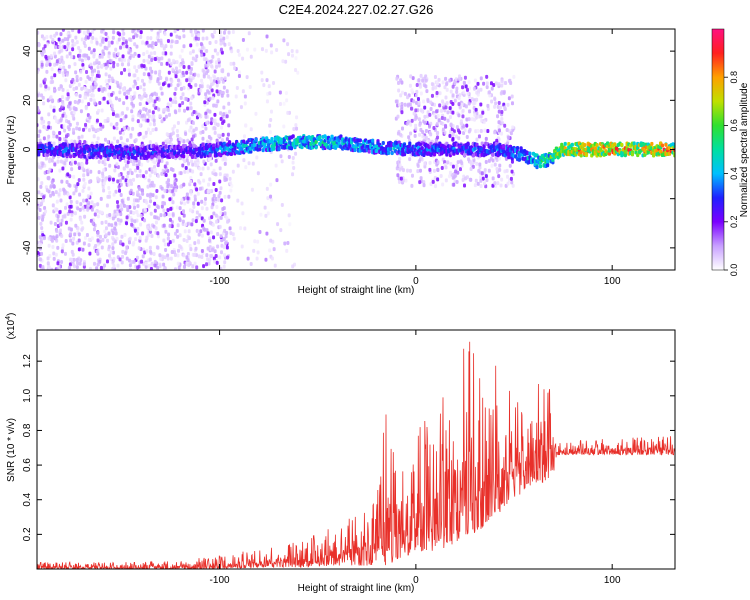 The height and width of the screenshot is (600, 750). What do you see at coordinates (11, 150) in the screenshot?
I see `spectrogram-y-label: Frequency (Hz)` at bounding box center [11, 150].